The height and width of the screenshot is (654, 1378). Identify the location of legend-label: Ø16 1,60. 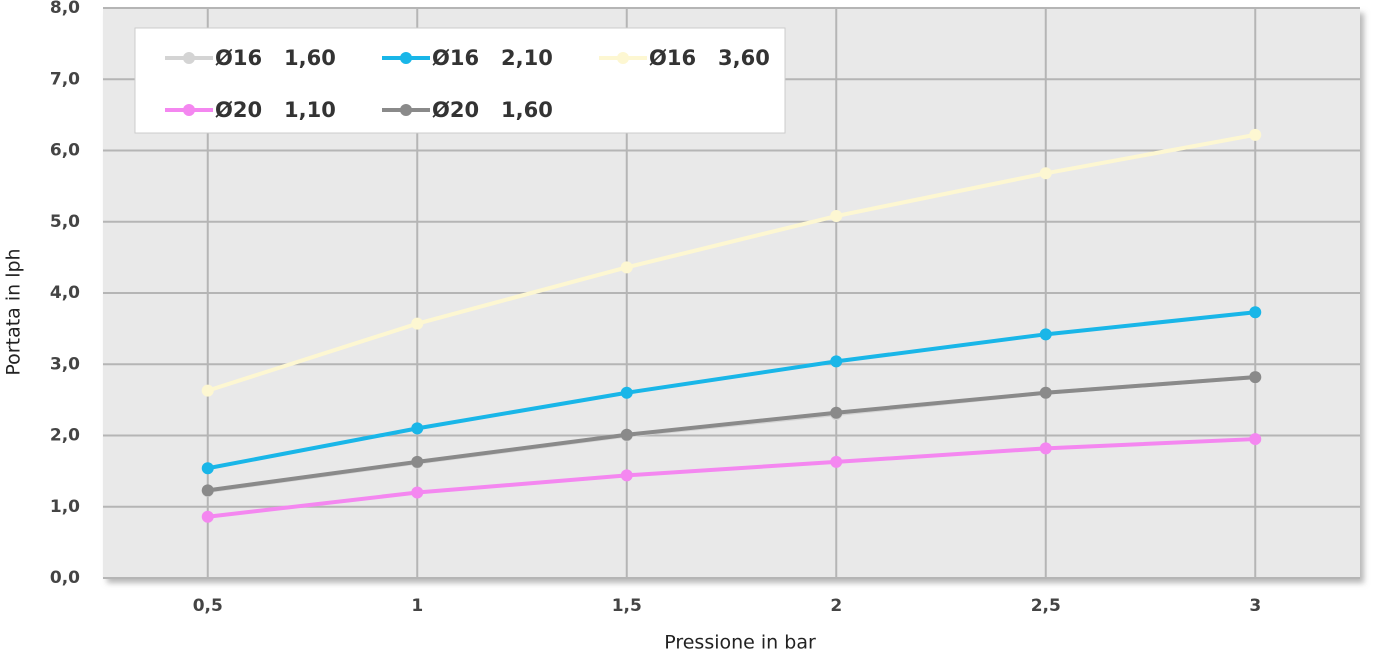
(275, 58).